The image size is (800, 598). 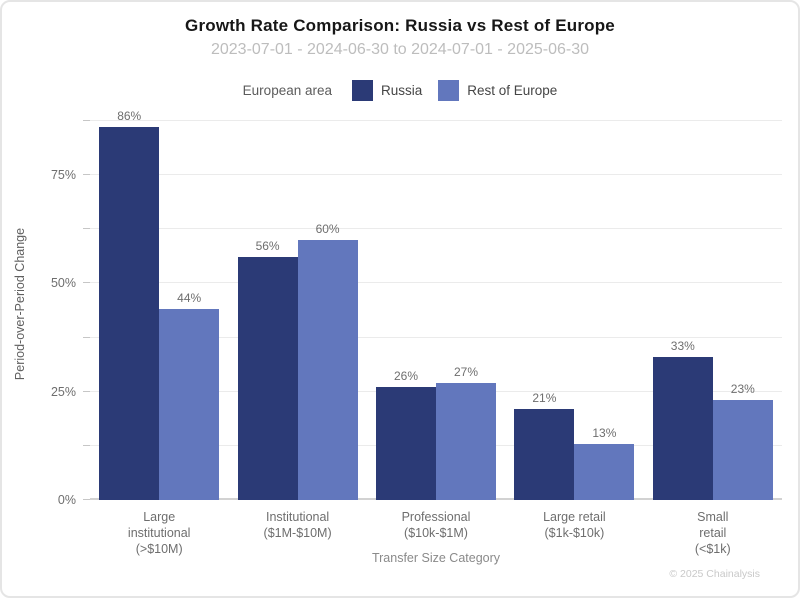 I want to click on category-label: Institutional ($1M-$10M), so click(x=297, y=525).